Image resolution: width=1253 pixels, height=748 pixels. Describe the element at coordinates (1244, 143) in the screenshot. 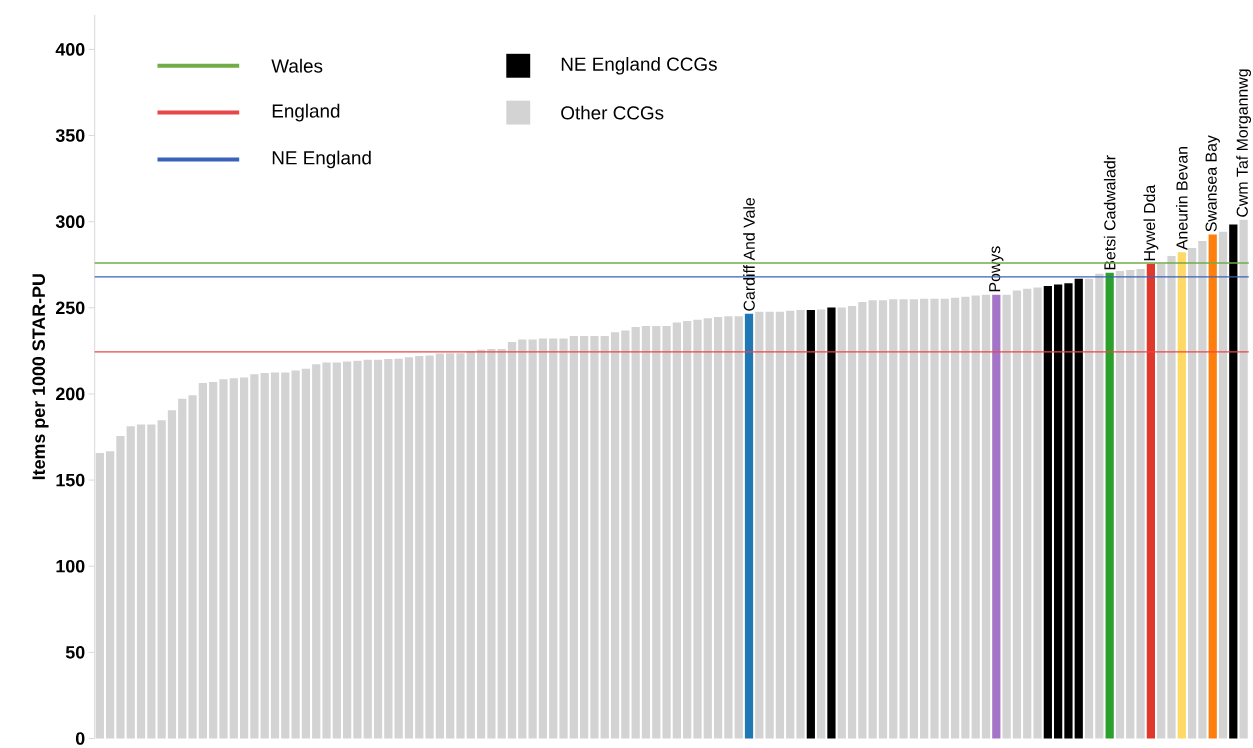

I see `x-tick-label: Cwm Taf Morgannwg` at that location.